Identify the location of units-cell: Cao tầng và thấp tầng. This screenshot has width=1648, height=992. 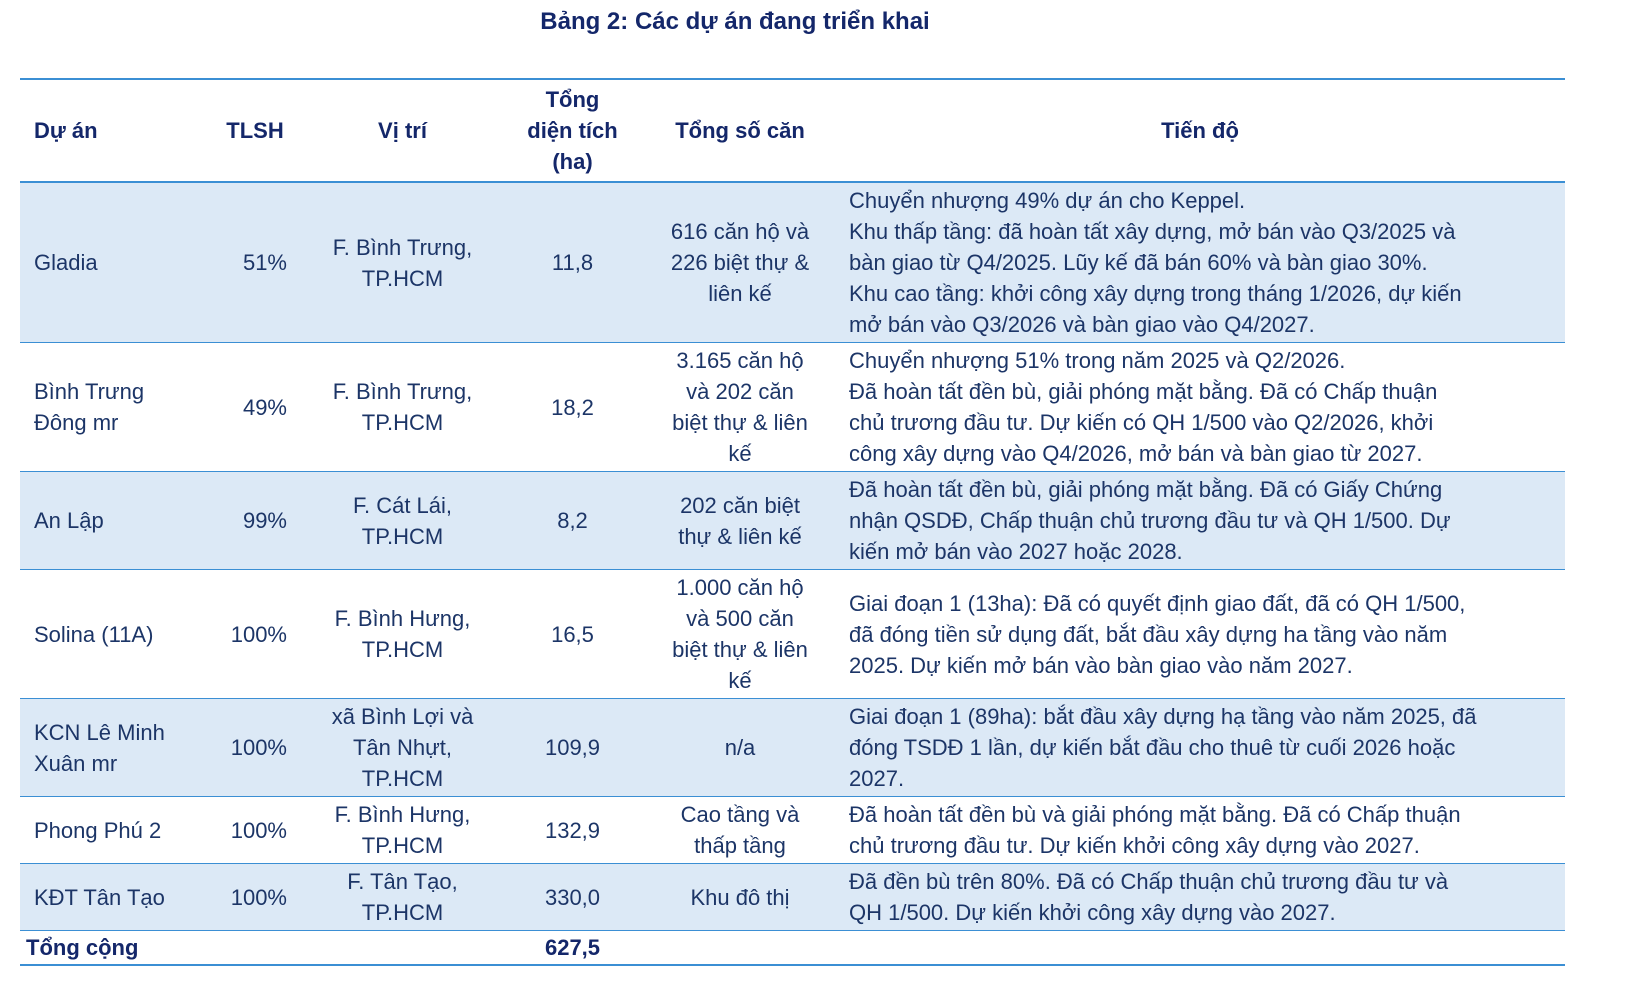
(740, 830).